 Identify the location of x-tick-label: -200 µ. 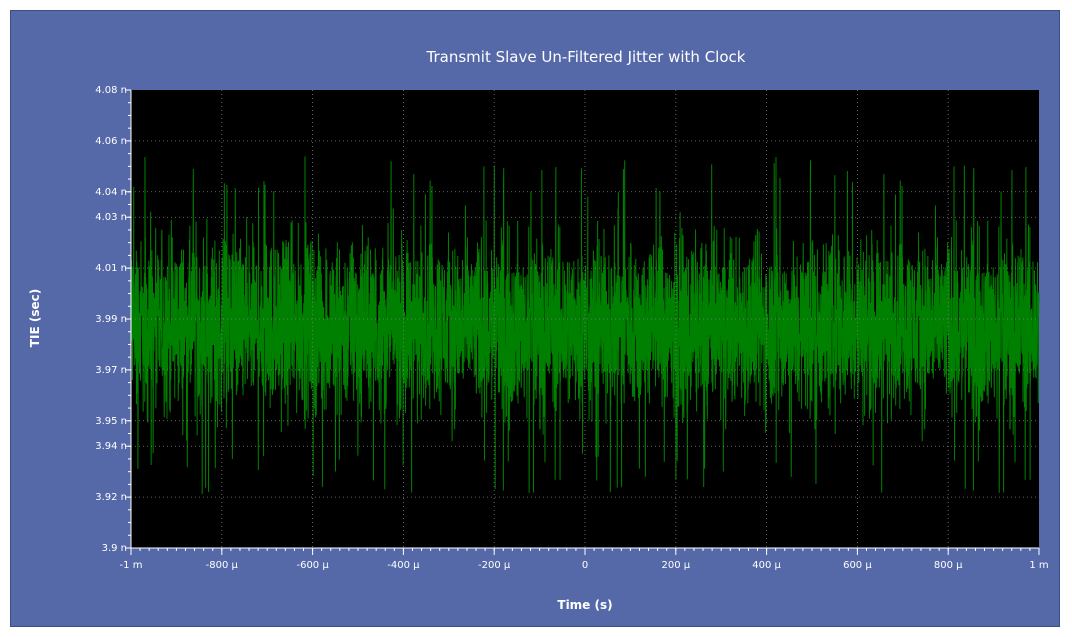
(494, 565).